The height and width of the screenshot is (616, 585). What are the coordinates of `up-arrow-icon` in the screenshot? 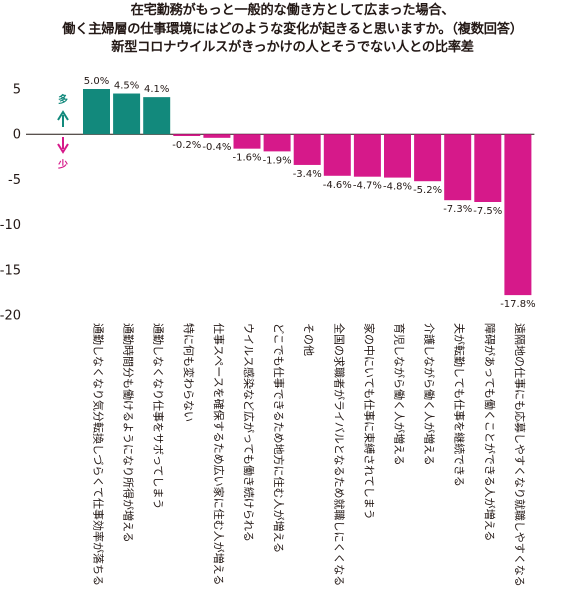 It's located at (63, 118).